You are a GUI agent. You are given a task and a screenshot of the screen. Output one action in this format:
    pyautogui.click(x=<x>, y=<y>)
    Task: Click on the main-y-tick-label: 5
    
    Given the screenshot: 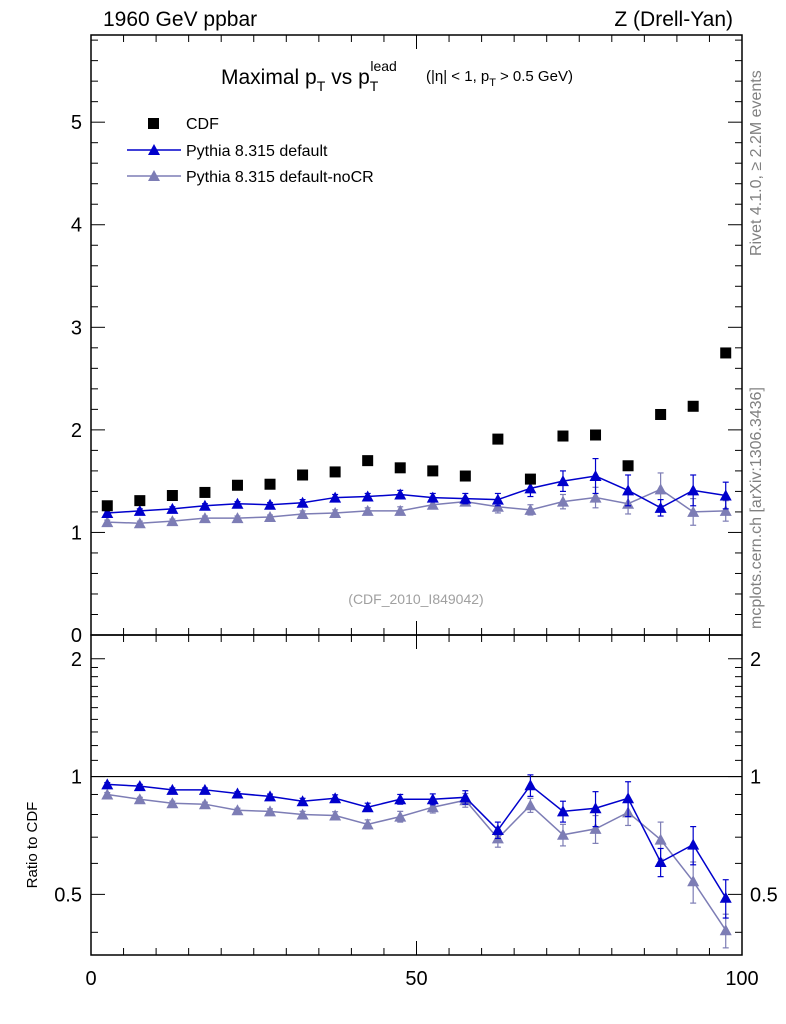 What is the action you would take?
    pyautogui.click(x=76, y=123)
    